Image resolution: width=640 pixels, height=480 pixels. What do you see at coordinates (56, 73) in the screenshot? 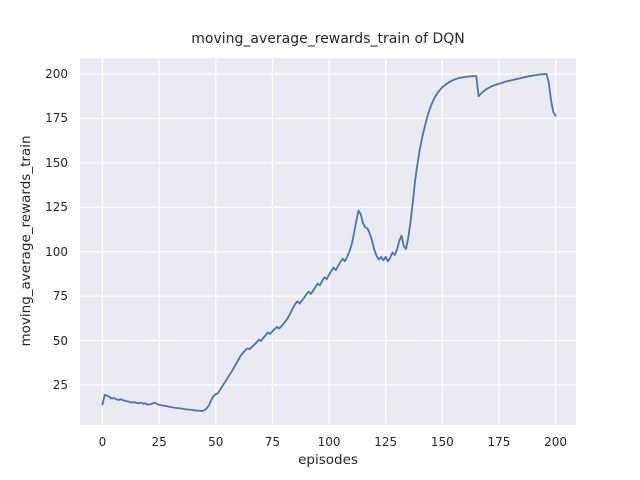
I see `y-tick-label: 200` at bounding box center [56, 73].